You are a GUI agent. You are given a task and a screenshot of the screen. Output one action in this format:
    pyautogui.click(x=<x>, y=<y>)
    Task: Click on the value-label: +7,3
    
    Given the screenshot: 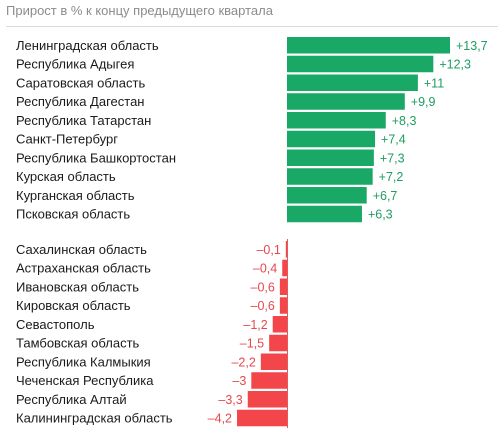 What is the action you would take?
    pyautogui.click(x=392, y=158)
    